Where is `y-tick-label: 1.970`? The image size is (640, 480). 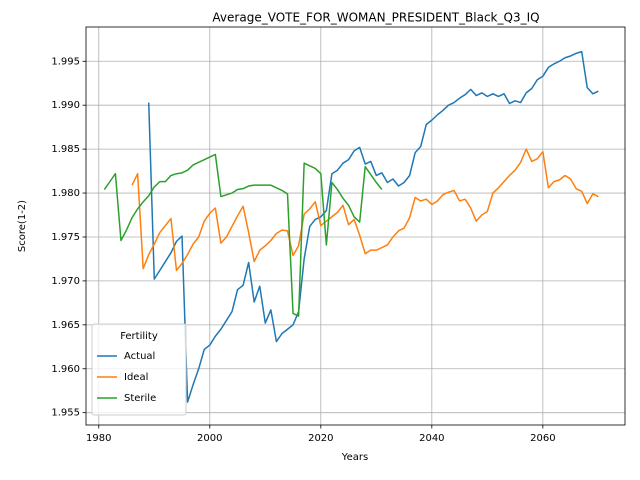 y-tick-label: 1.970 is located at coordinates (65, 281).